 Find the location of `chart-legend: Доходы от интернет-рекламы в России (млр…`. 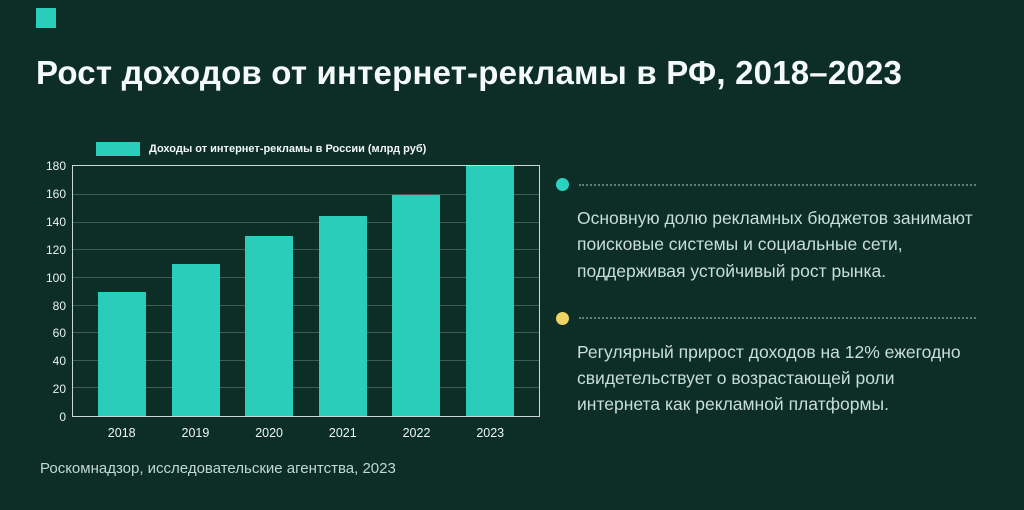

chart-legend: Доходы от интернет-рекламы в России (млр… is located at coordinates (318, 149).